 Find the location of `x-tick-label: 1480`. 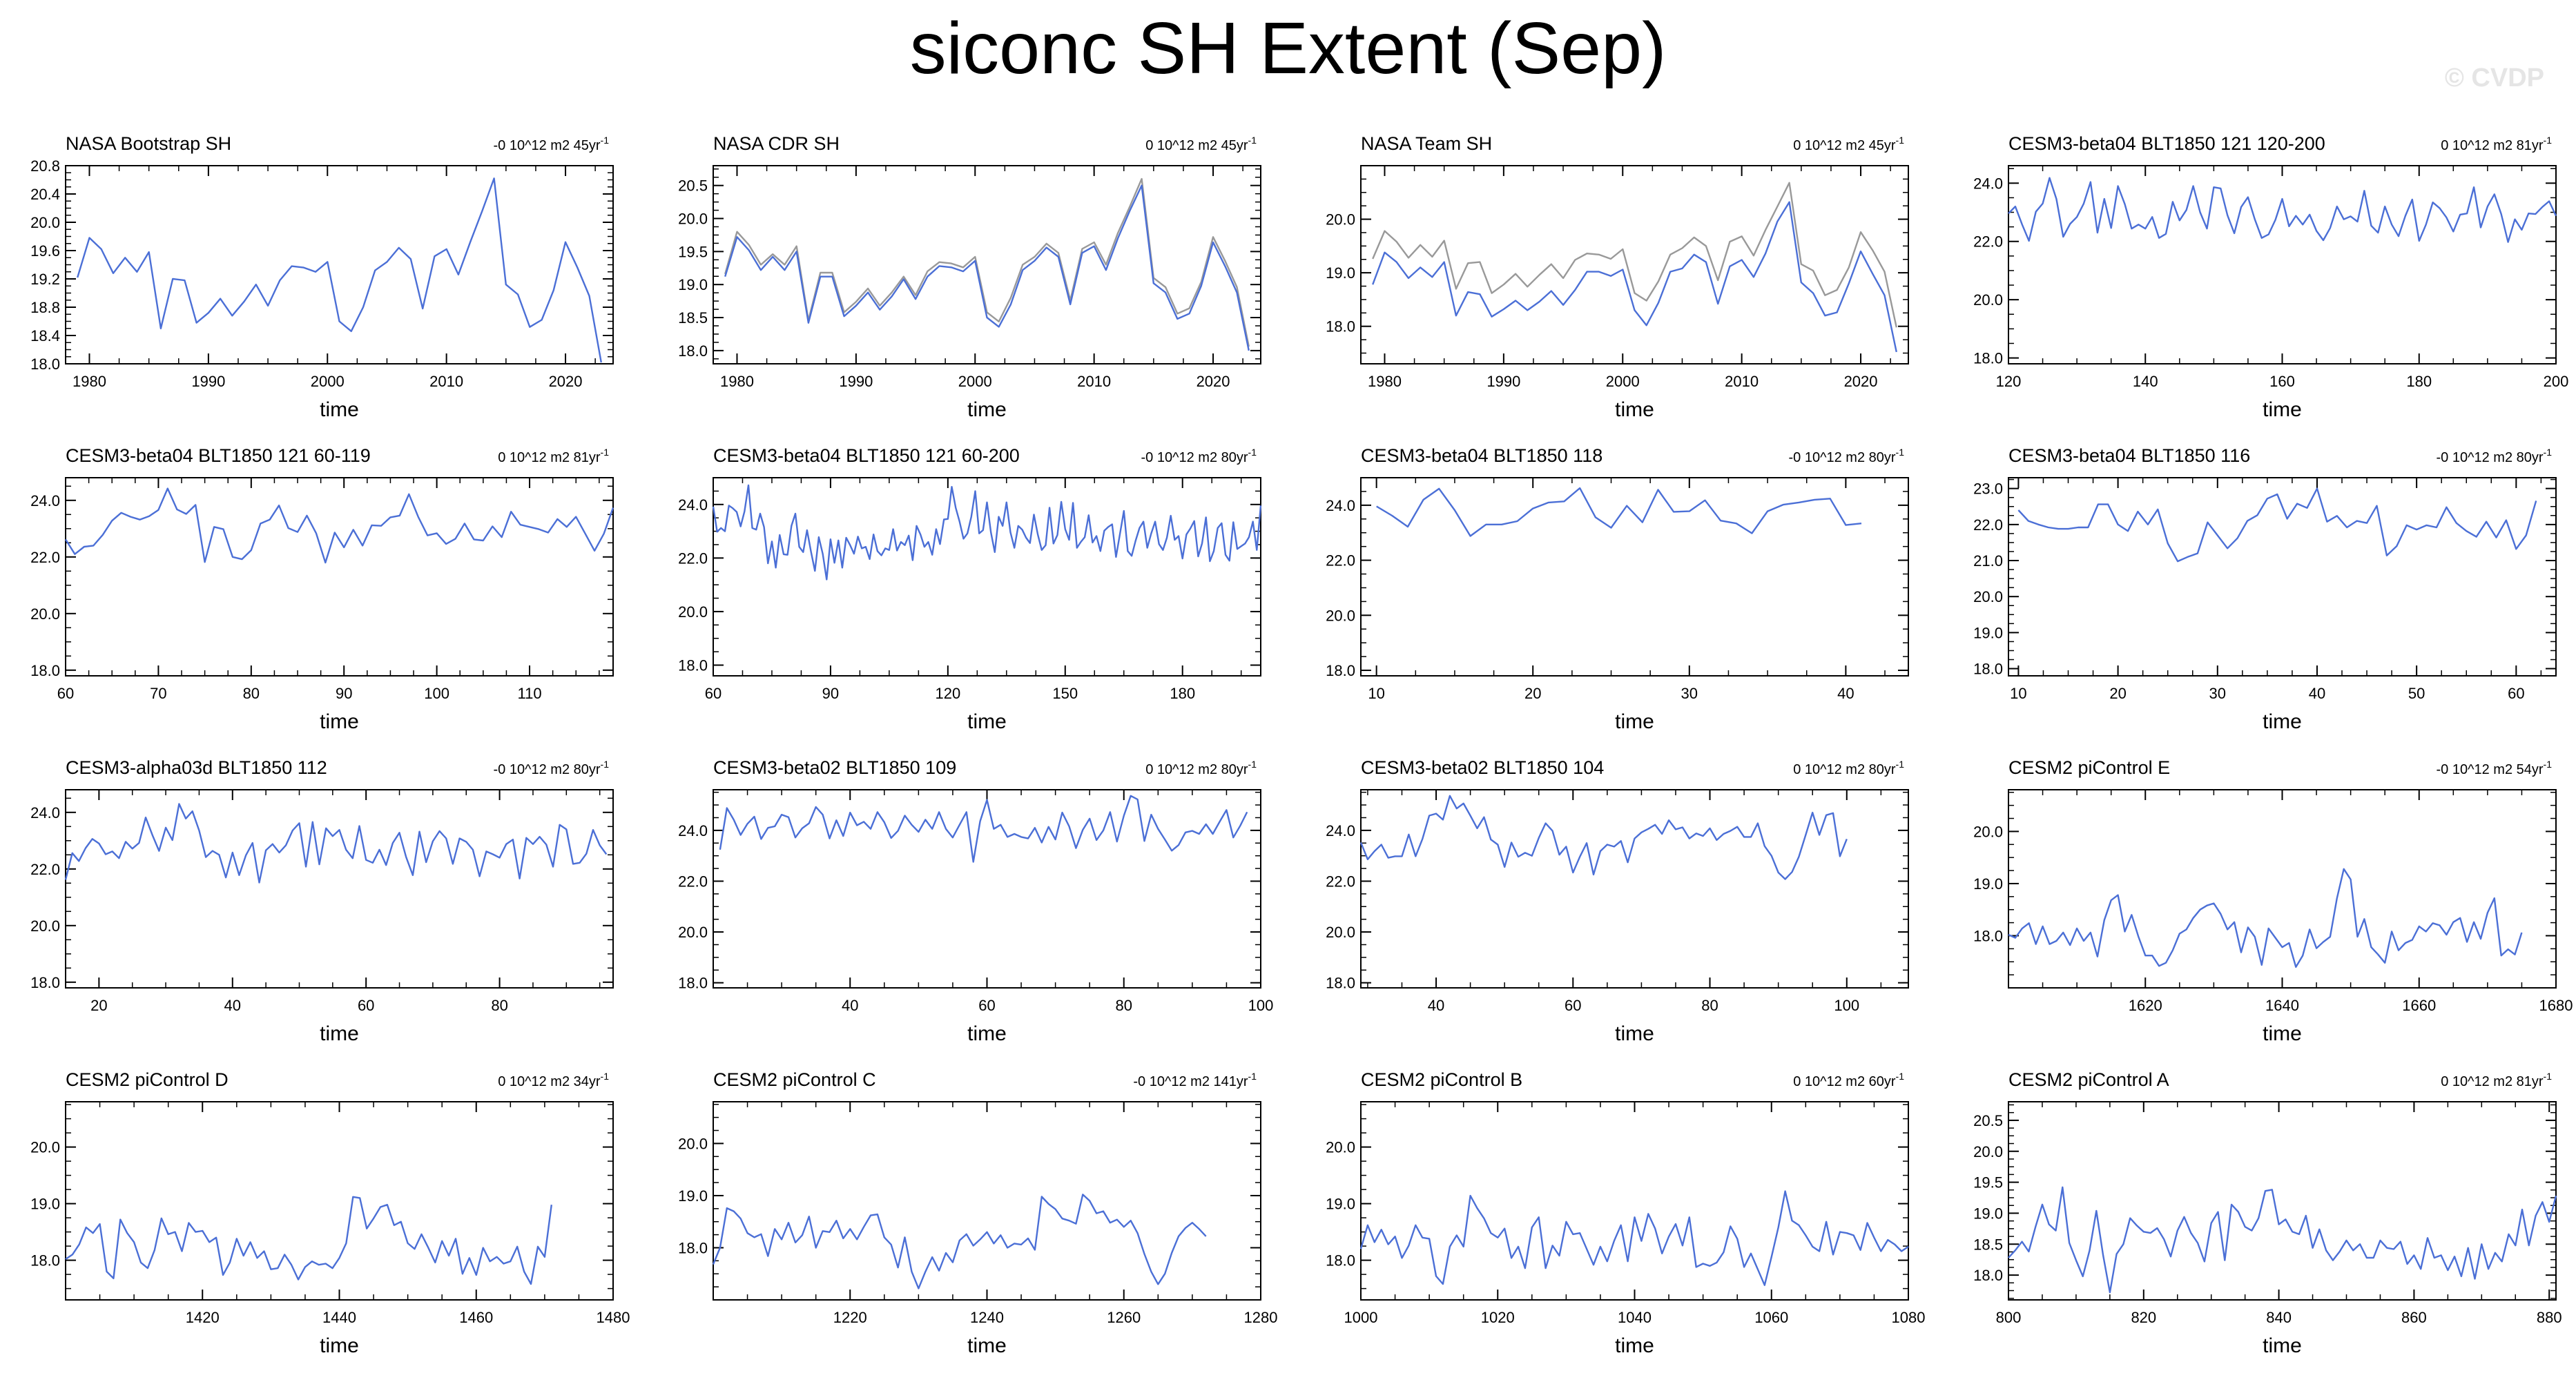

x-tick-label: 1480 is located at coordinates (614, 1317).